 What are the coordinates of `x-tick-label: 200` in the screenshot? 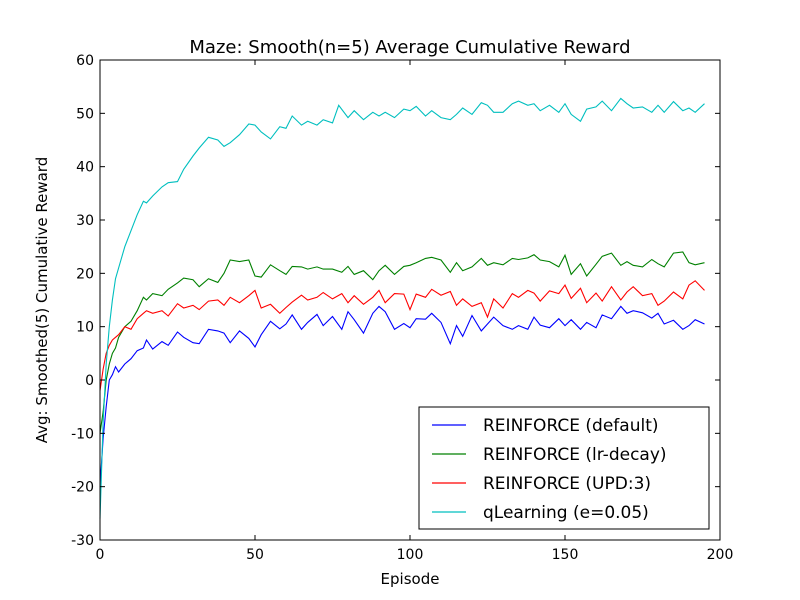 It's located at (720, 555).